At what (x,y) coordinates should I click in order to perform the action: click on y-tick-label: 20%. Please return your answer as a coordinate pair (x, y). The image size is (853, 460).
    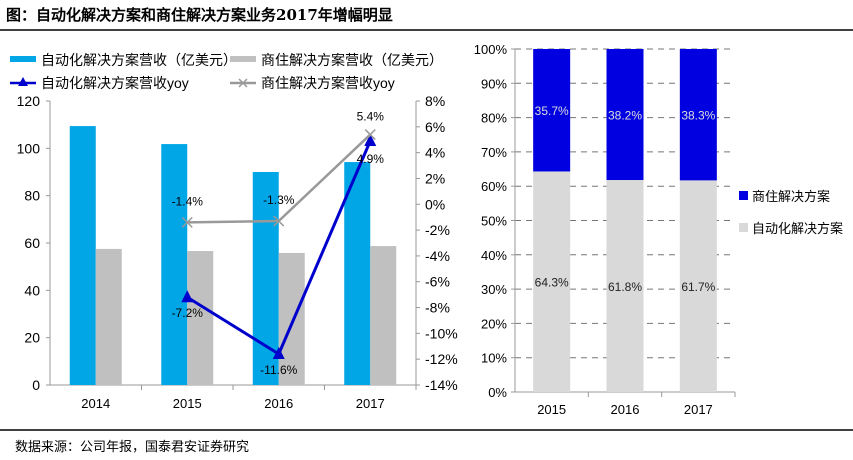
    Looking at the image, I should click on (494, 323).